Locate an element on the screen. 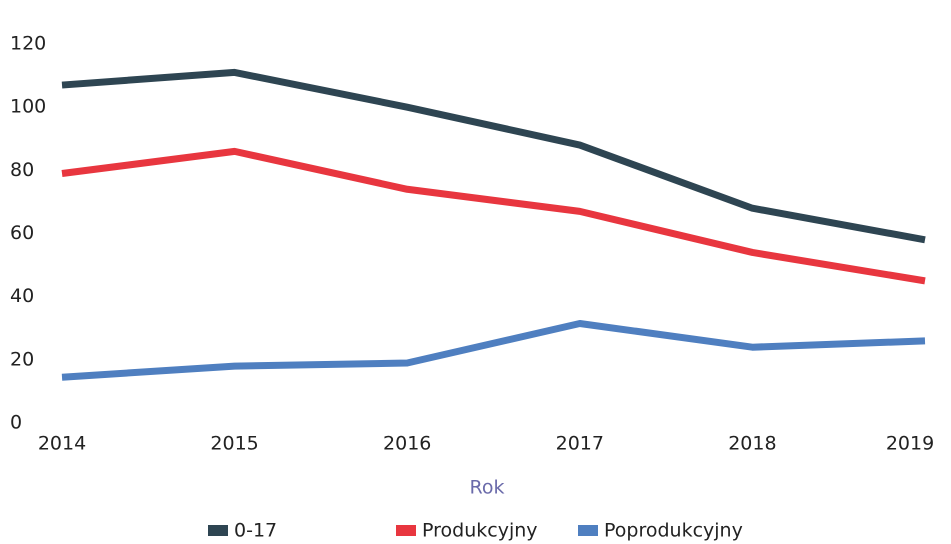 This screenshot has height=544, width=951. legend-label: Produkcyjny is located at coordinates (480, 531).